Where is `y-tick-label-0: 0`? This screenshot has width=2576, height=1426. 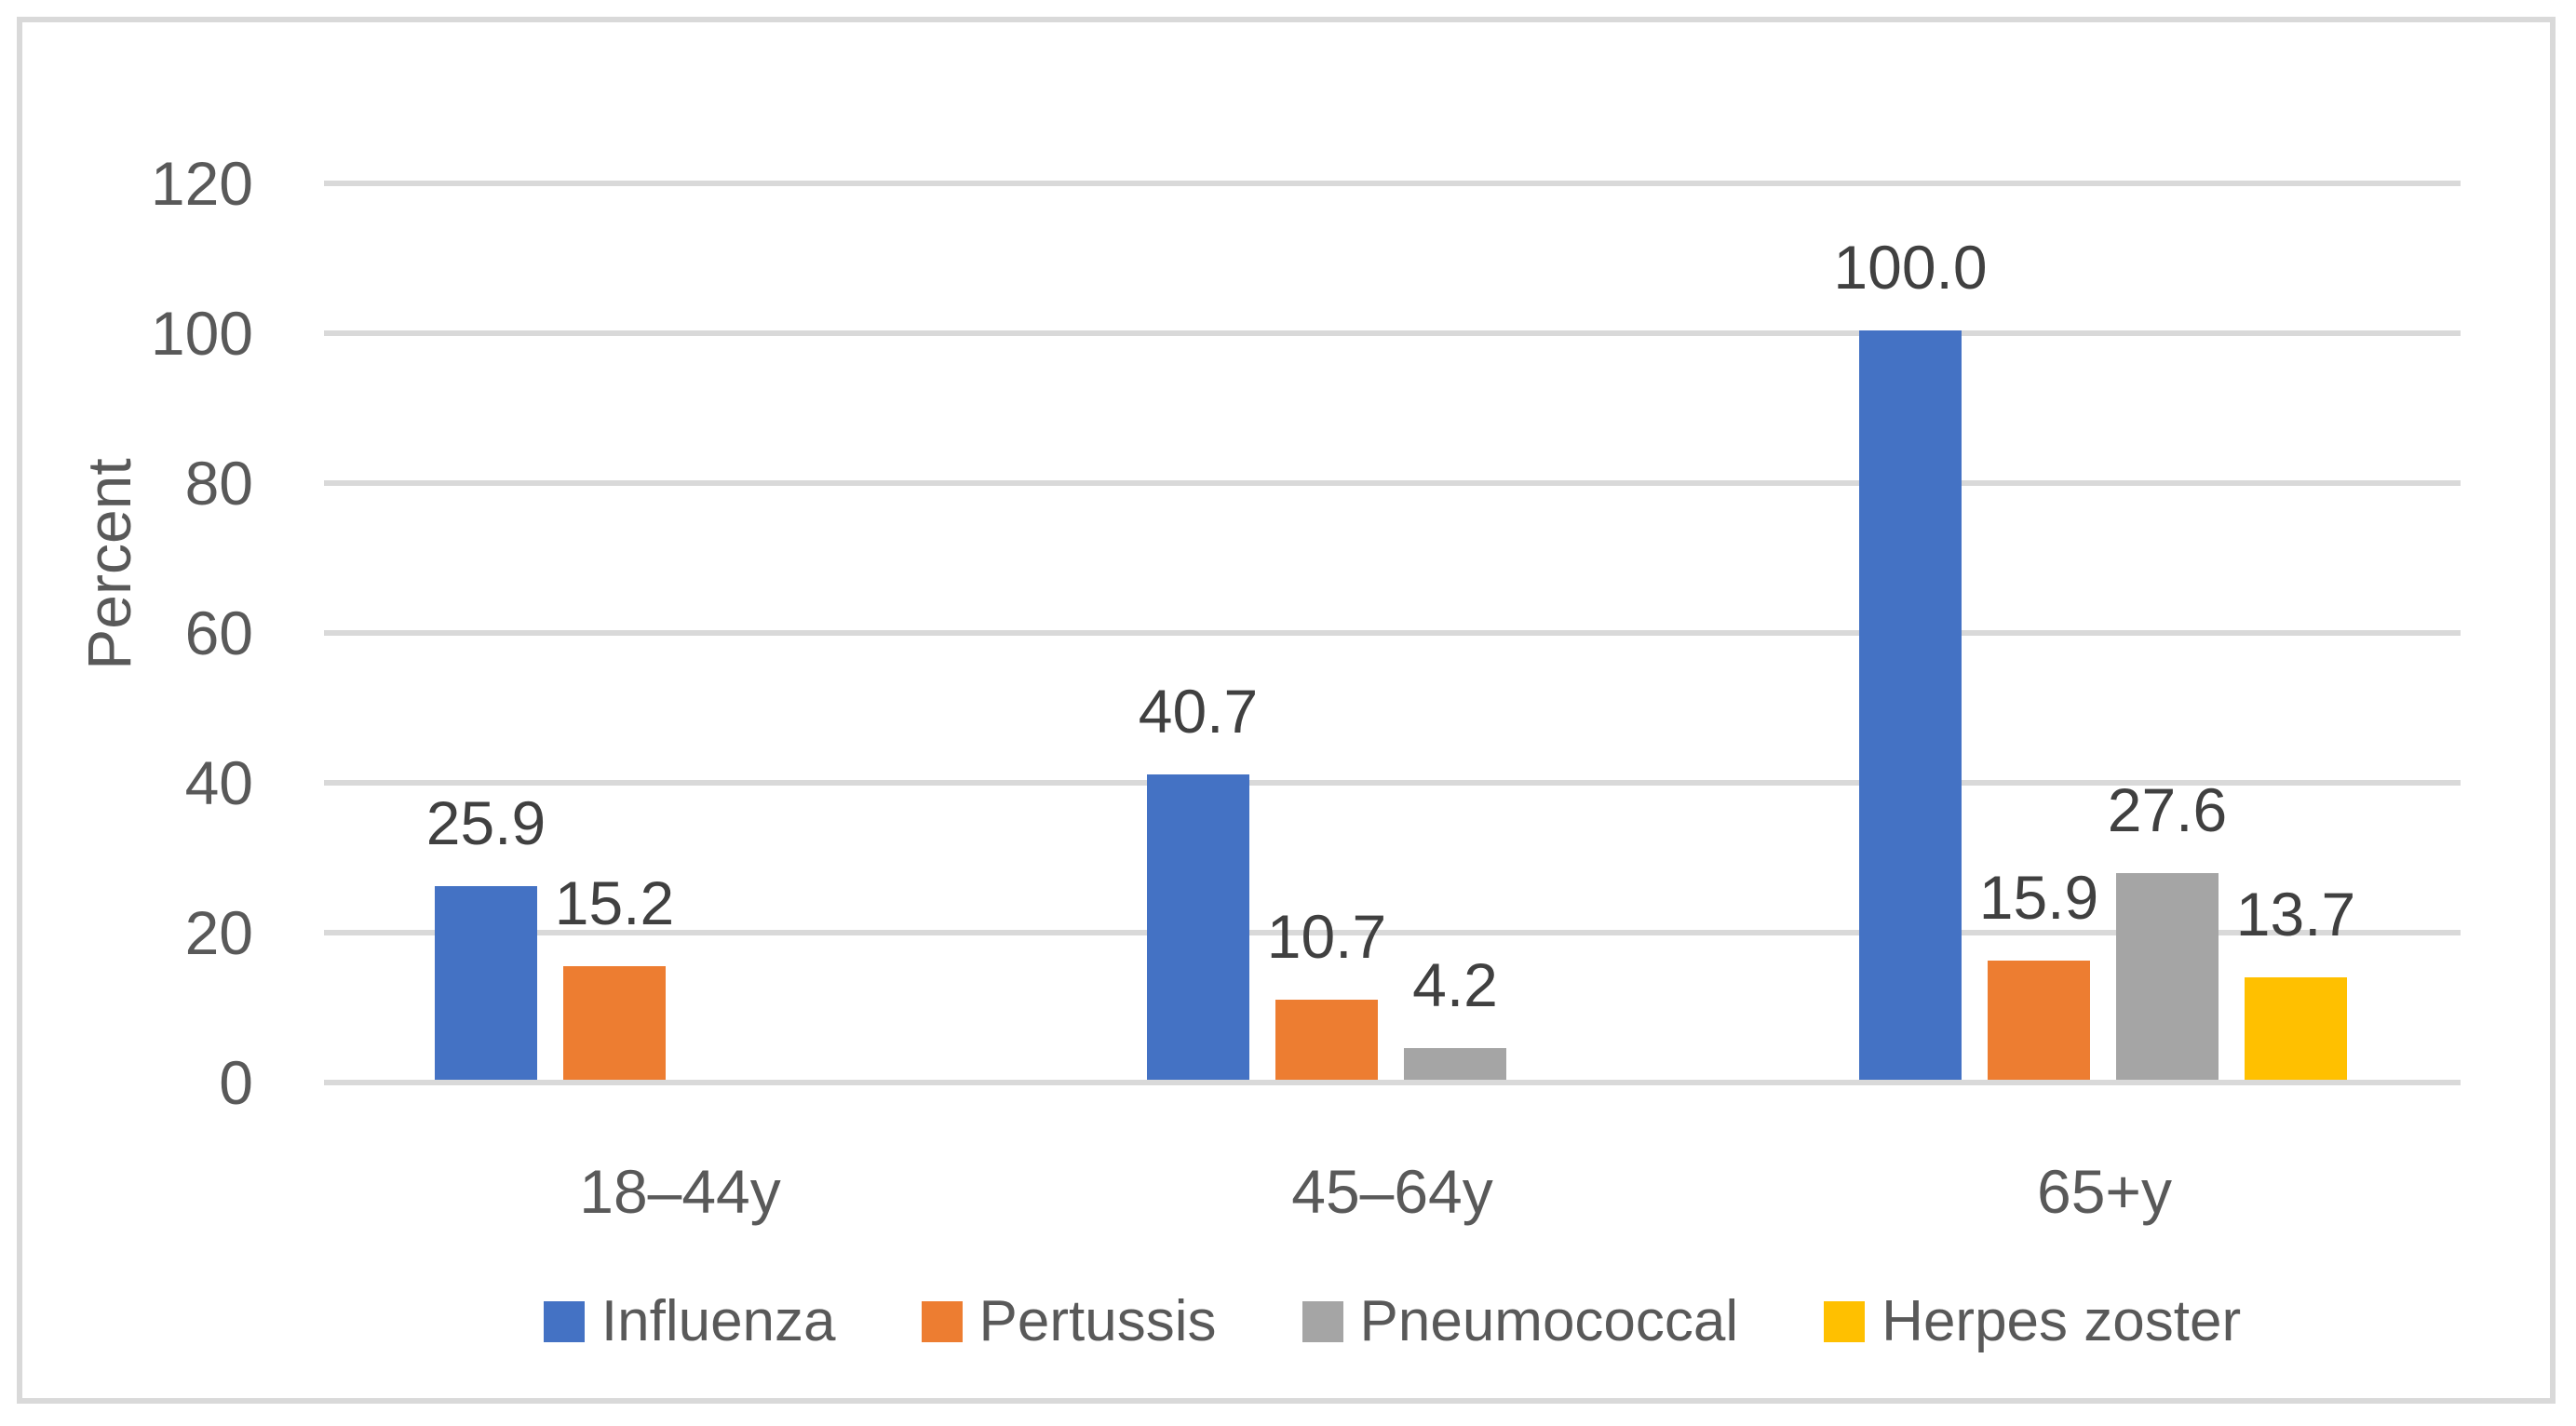 y-tick-label-0: 0 is located at coordinates (236, 1082).